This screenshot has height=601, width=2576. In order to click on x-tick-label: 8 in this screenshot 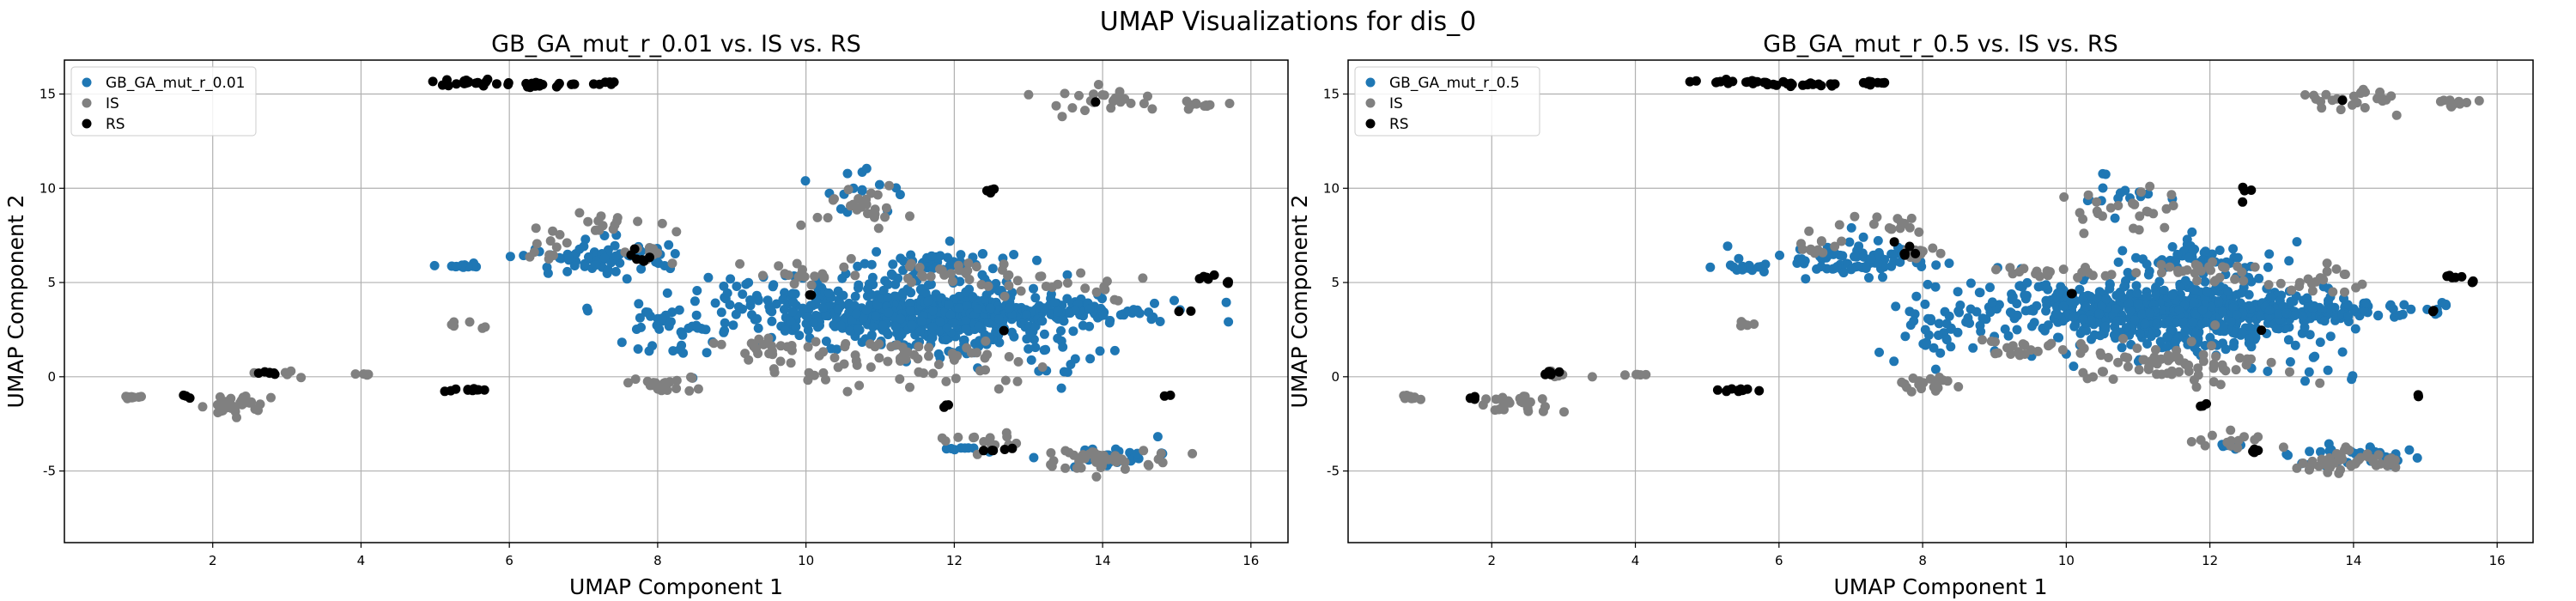, I will do `click(1923, 560)`.